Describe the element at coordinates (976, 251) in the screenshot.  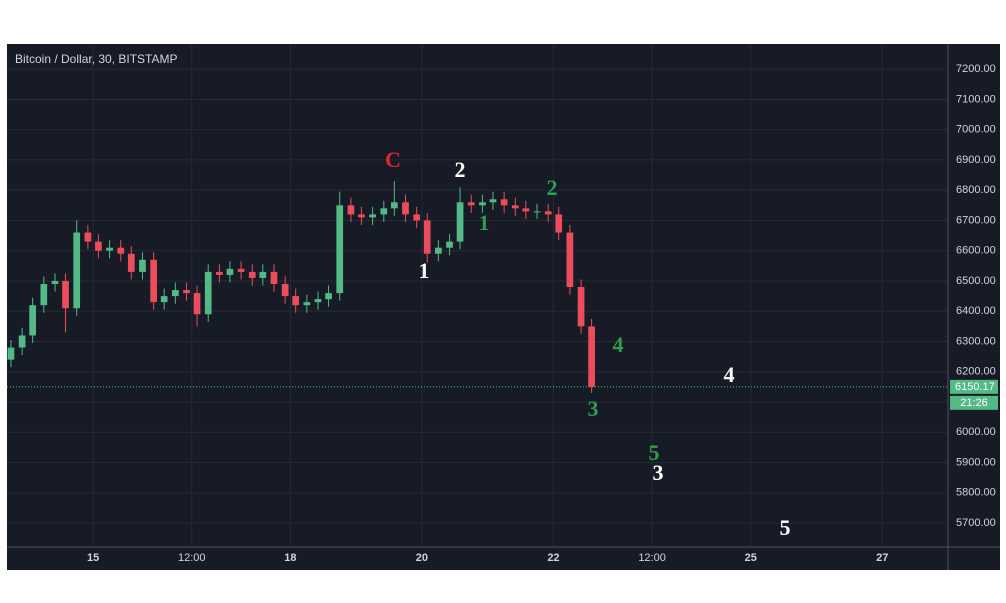
I see `y-tick-label: 6600.00` at that location.